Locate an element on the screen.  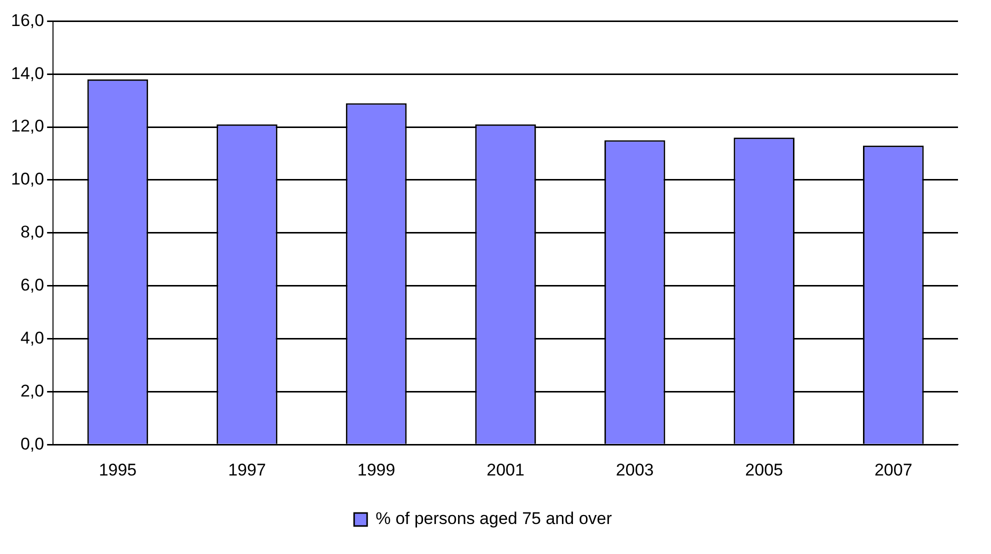
x-tick-label: 2007 is located at coordinates (893, 470).